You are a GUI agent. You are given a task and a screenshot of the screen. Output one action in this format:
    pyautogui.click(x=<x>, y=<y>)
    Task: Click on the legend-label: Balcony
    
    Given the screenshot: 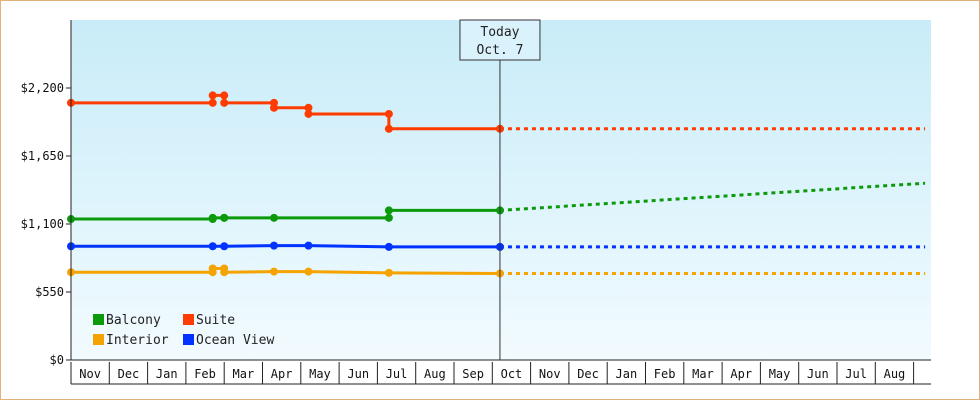 What is the action you would take?
    pyautogui.click(x=133, y=320)
    